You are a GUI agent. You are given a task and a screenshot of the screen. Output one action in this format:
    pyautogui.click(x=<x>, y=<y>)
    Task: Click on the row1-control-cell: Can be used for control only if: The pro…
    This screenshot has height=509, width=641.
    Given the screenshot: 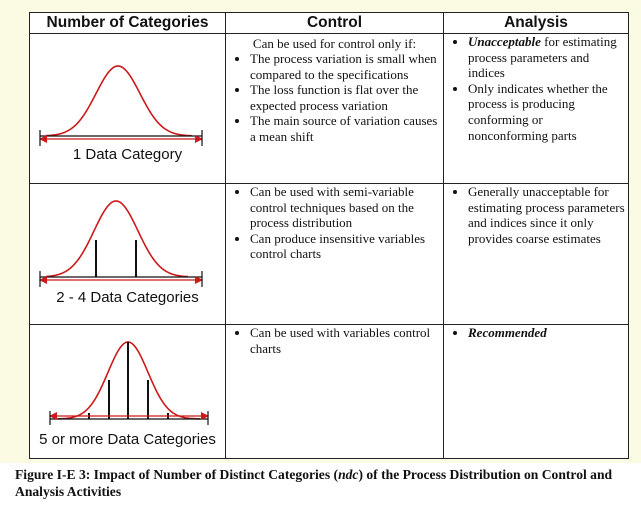 What is the action you would take?
    pyautogui.click(x=334, y=108)
    